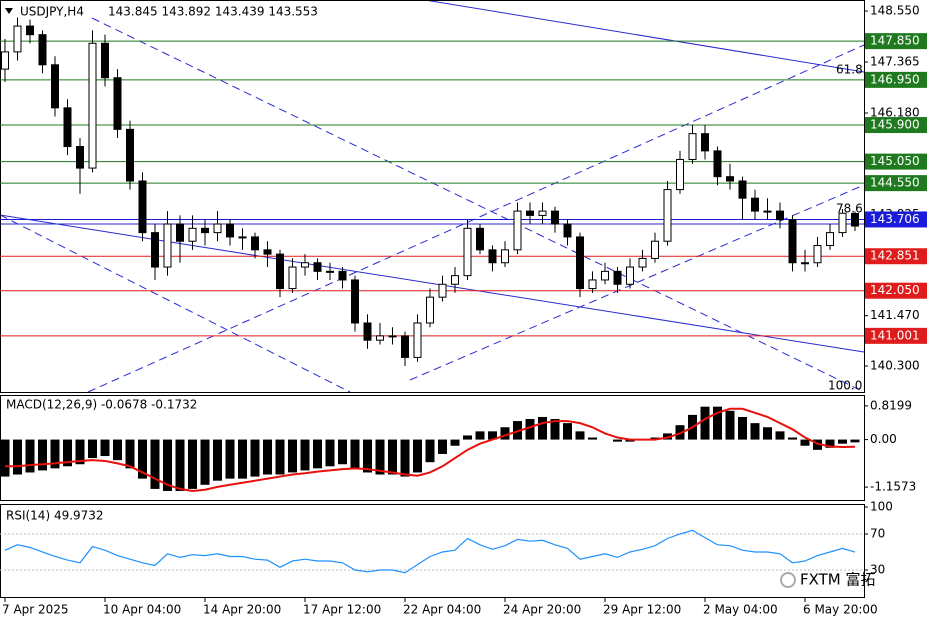  I want to click on level-label: 144.550, so click(895, 183).